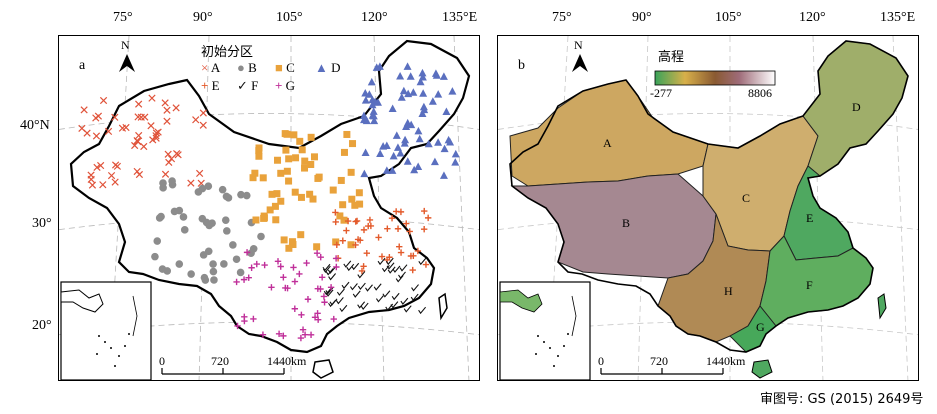 The image size is (937, 414). What do you see at coordinates (82, 65) in the screenshot?
I see `panel-letter: a` at bounding box center [82, 65].